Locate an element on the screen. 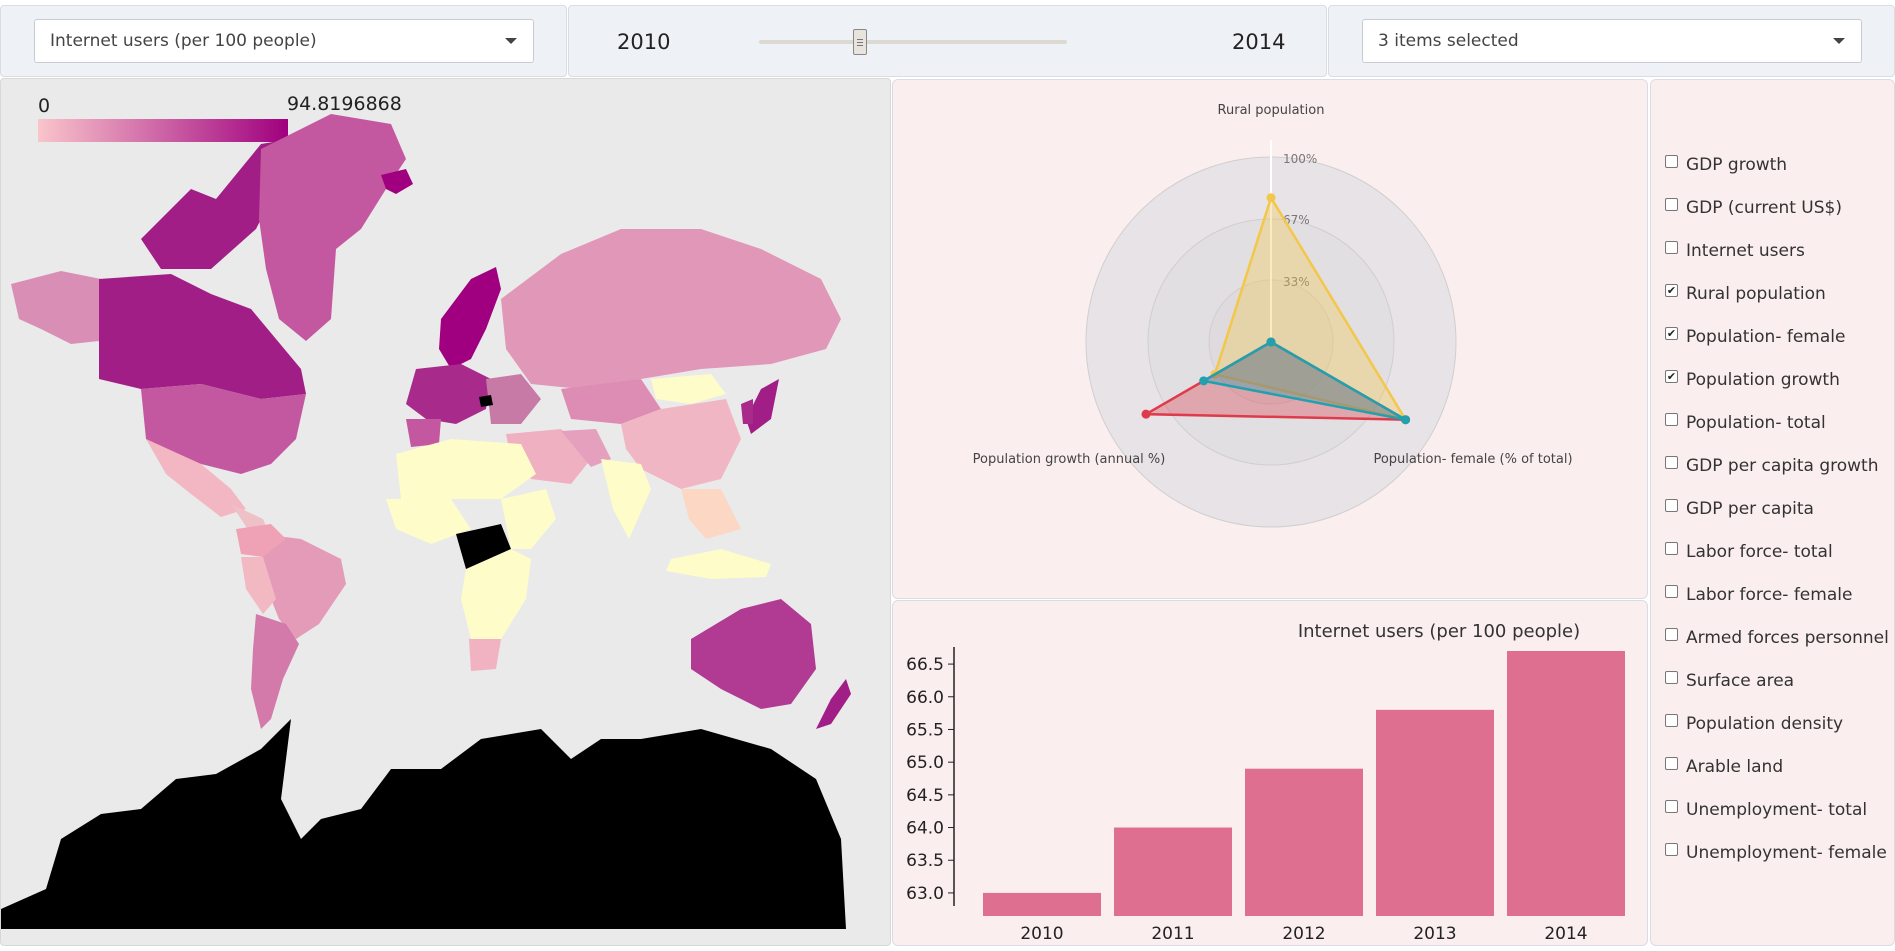 The width and height of the screenshot is (1895, 951). country-canada is located at coordinates (202, 336).